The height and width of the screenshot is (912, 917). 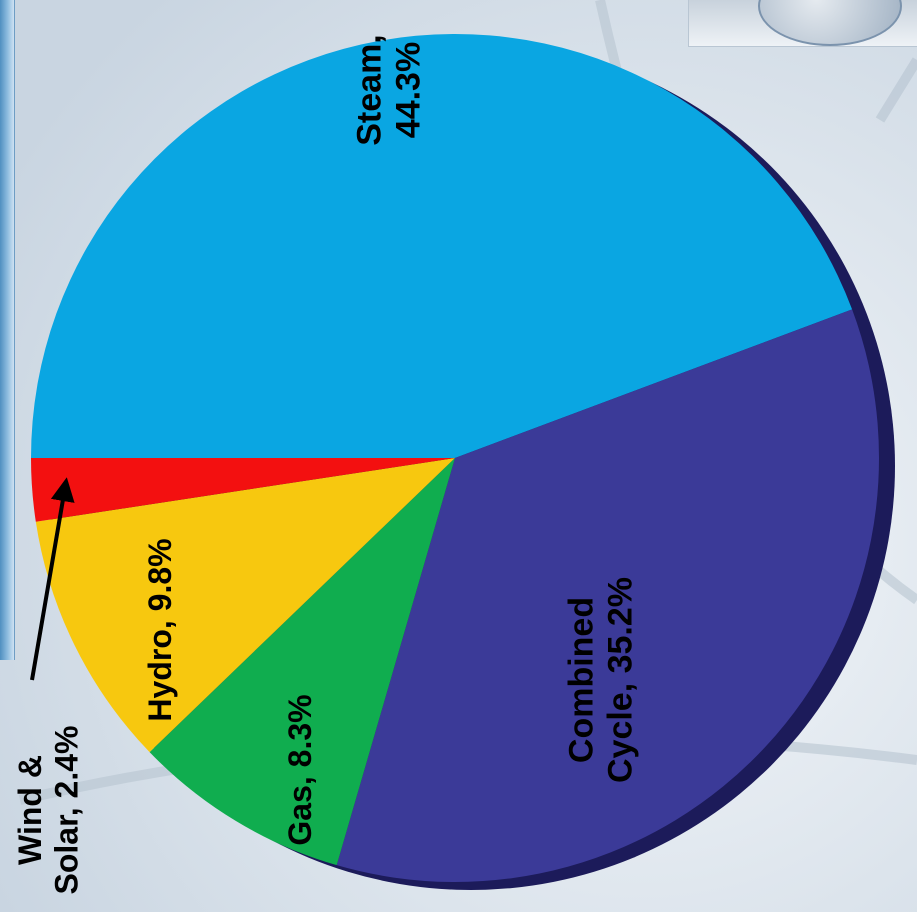 I want to click on pie-slice-gas, so click(x=302, y=662).